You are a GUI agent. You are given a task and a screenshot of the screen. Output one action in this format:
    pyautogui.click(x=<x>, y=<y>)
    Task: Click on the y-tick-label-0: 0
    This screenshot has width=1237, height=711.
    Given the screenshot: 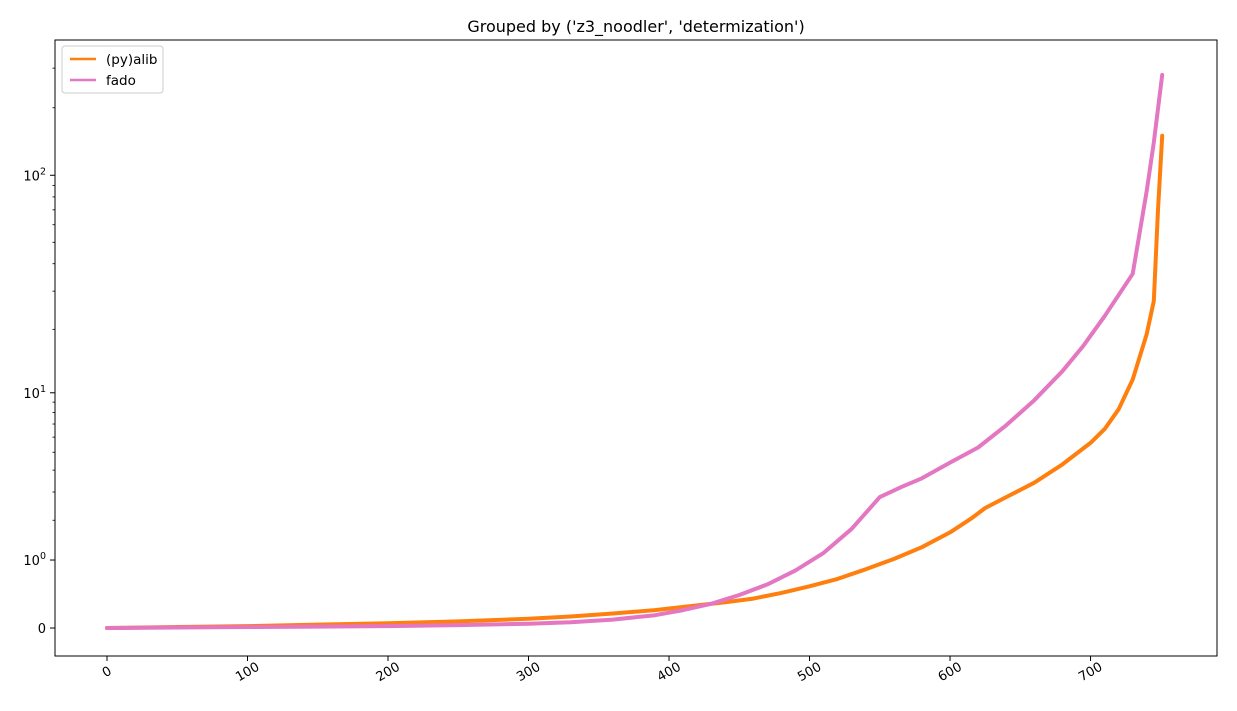 What is the action you would take?
    pyautogui.click(x=42, y=629)
    